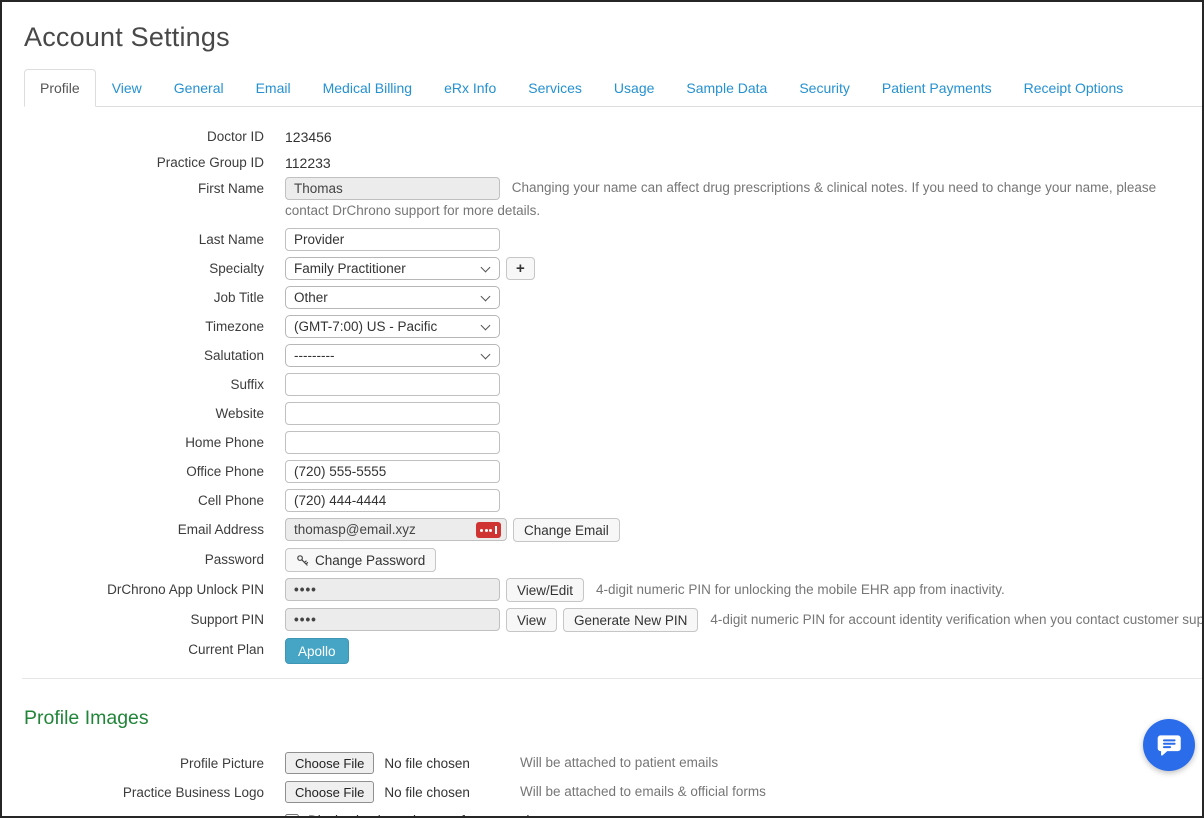 The height and width of the screenshot is (818, 1204). I want to click on salutation-row: Salutation ---------, so click(613, 355).